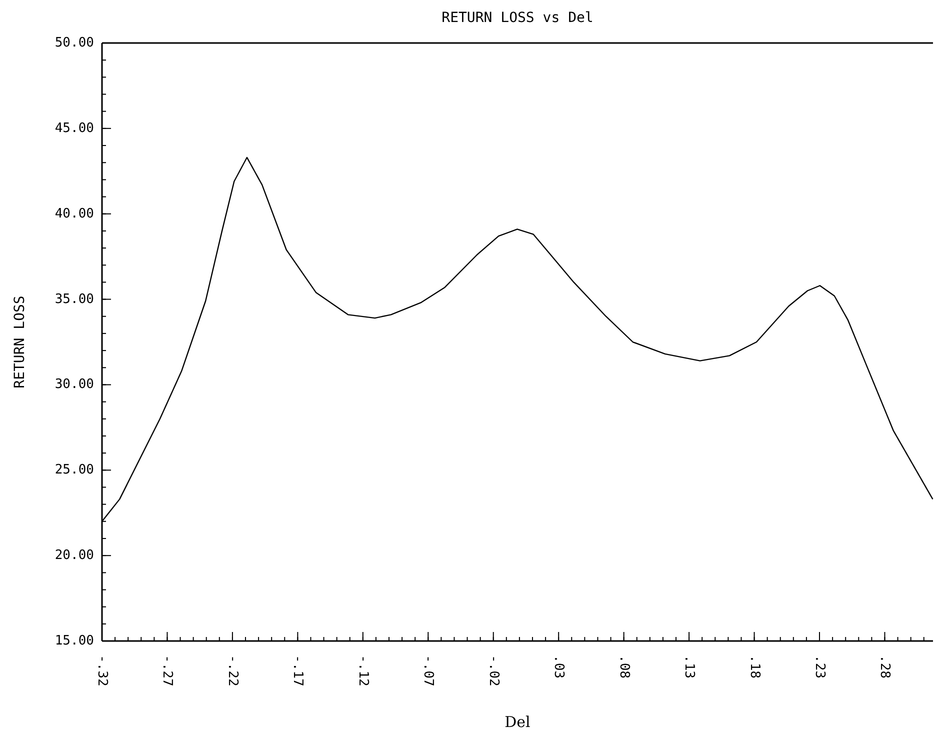  What do you see at coordinates (689, 666) in the screenshot?
I see `x-tick-label: .13` at bounding box center [689, 666].